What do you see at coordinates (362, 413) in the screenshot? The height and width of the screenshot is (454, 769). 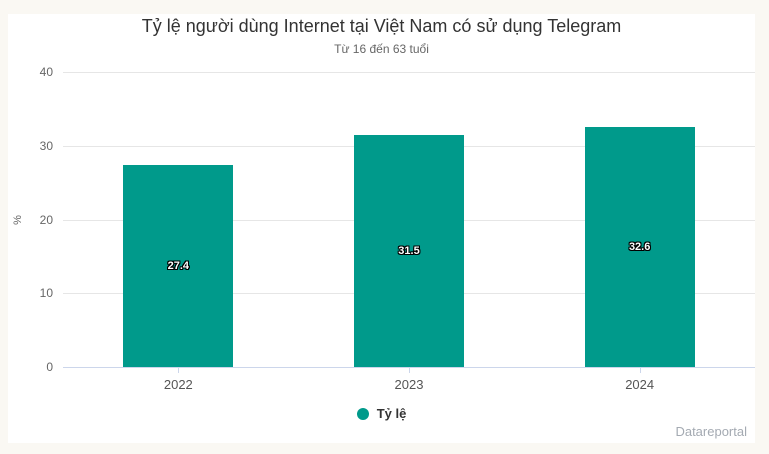 I see `legend-marker-icon` at bounding box center [362, 413].